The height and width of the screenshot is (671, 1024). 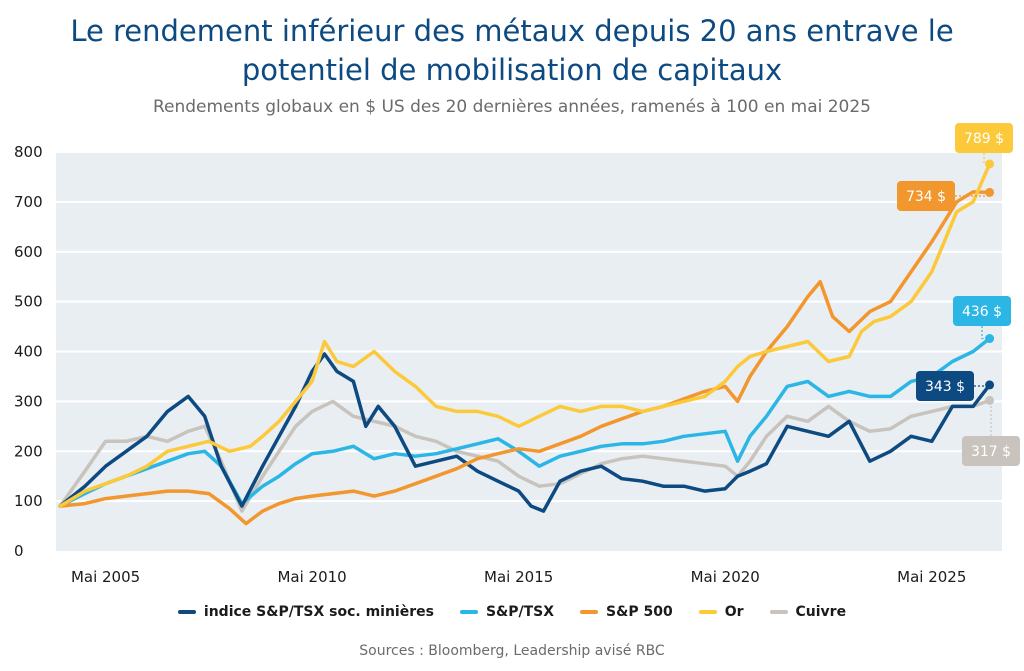 I want to click on end-value-badge-mining, so click(x=945, y=386).